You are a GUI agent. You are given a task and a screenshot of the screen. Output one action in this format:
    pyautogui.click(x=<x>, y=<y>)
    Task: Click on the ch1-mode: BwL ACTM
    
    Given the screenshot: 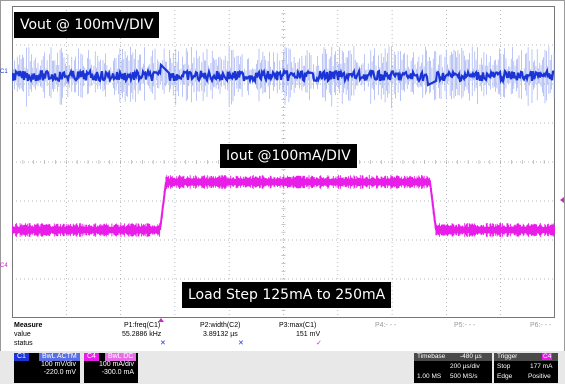 What is the action you would take?
    pyautogui.click(x=59, y=357)
    